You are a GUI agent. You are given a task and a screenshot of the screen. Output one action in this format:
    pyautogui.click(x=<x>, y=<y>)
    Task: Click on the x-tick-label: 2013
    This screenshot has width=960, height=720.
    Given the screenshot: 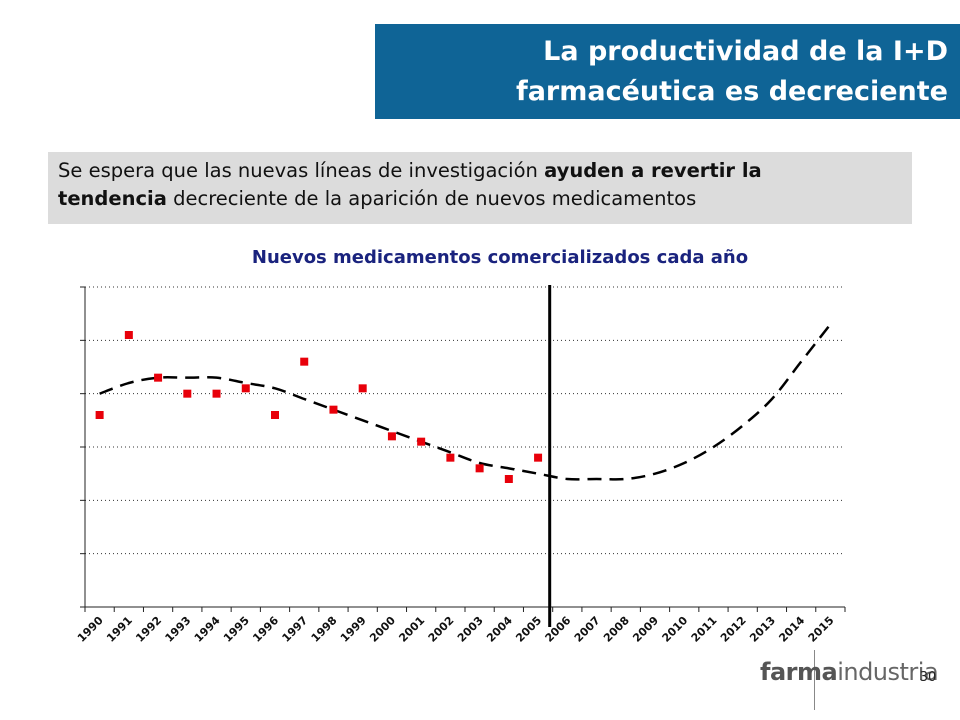 What is the action you would take?
    pyautogui.click(x=762, y=629)
    